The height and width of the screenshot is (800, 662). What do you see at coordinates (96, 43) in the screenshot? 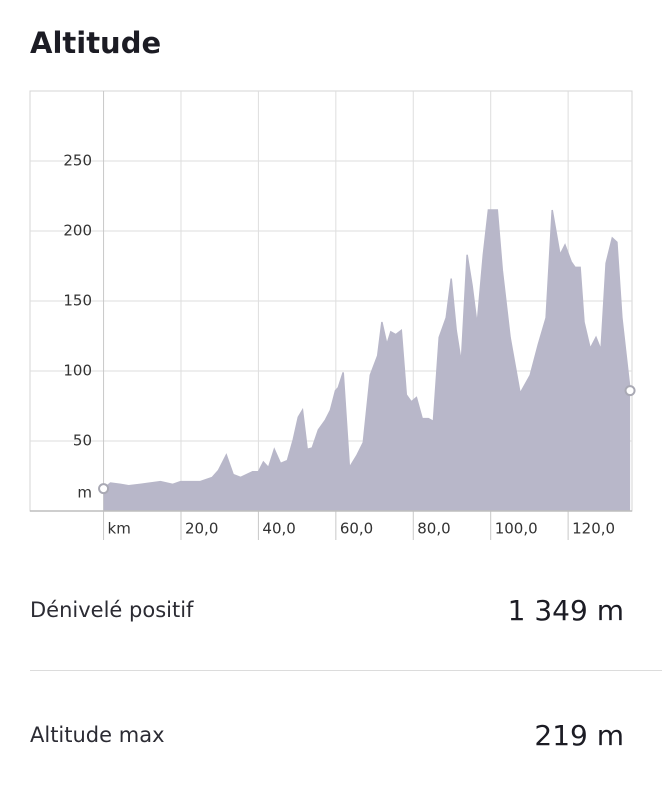
I see `section-title: Altitude` at bounding box center [96, 43].